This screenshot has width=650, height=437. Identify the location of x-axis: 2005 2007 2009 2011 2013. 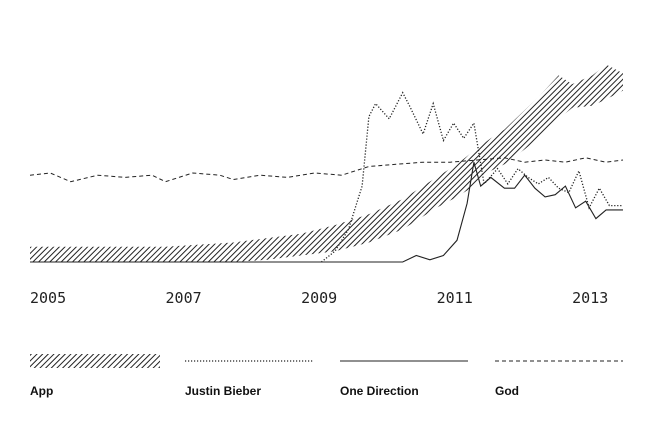
(319, 298).